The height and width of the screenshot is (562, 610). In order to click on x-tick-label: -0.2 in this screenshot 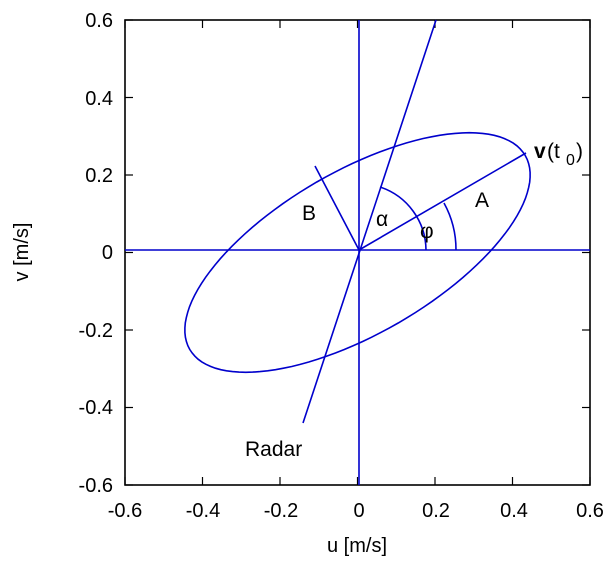, I will do `click(281, 511)`.